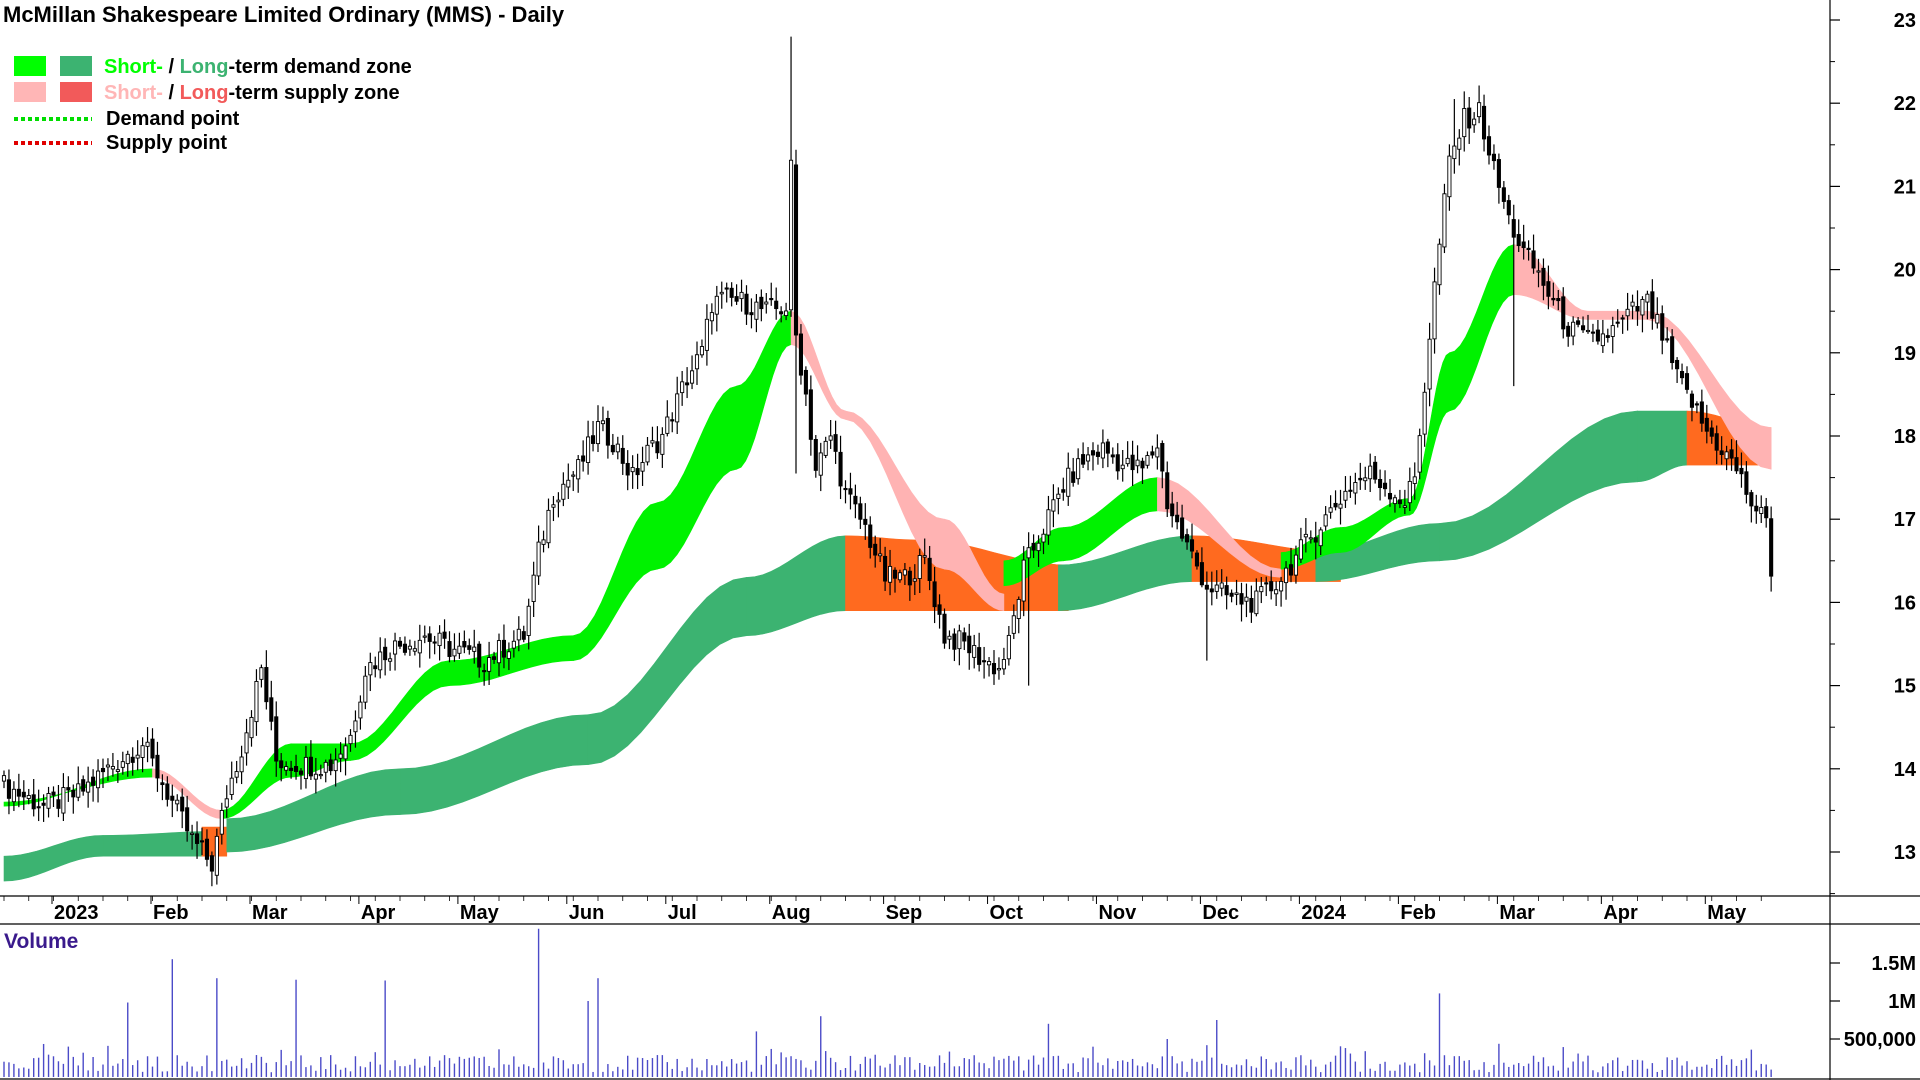 This screenshot has width=1920, height=1080. Describe the element at coordinates (76, 913) in the screenshot. I see `x-tick-label: 2023` at that location.